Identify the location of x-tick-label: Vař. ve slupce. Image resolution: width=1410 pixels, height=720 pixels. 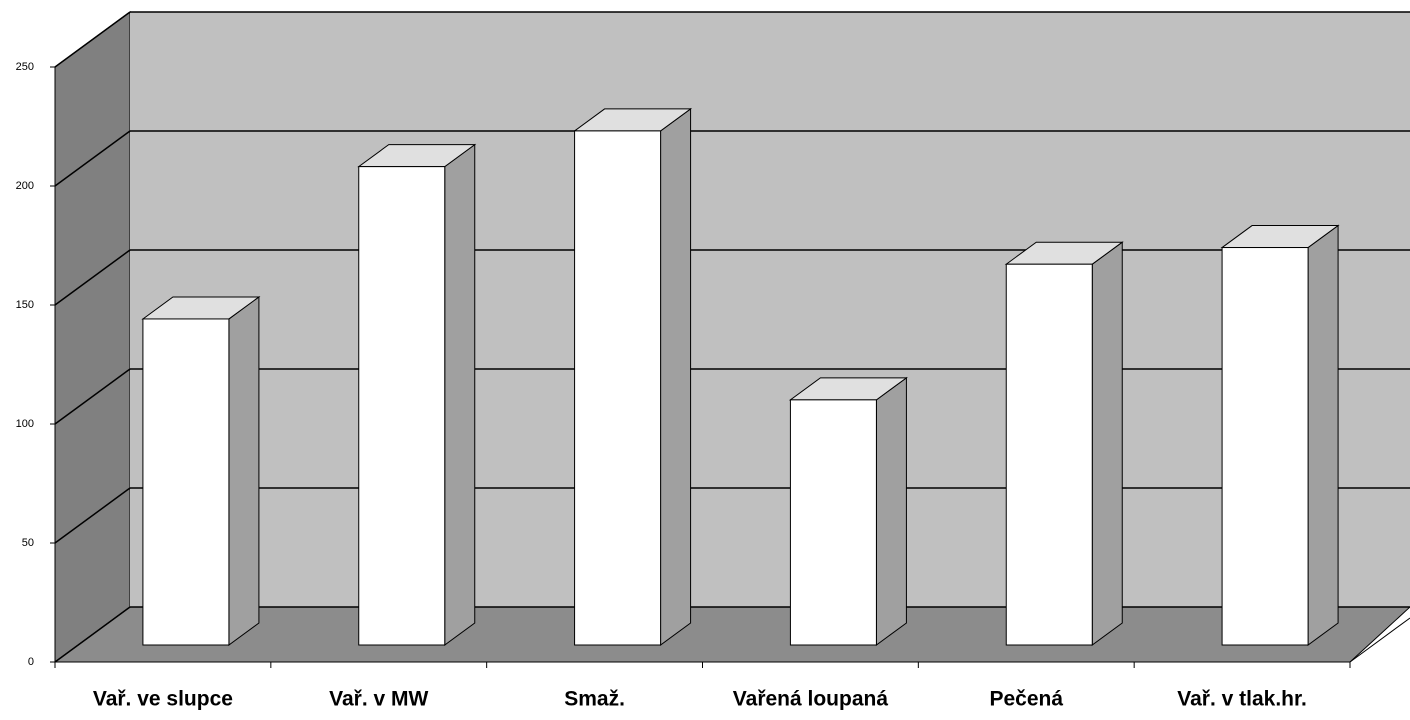
(163, 699).